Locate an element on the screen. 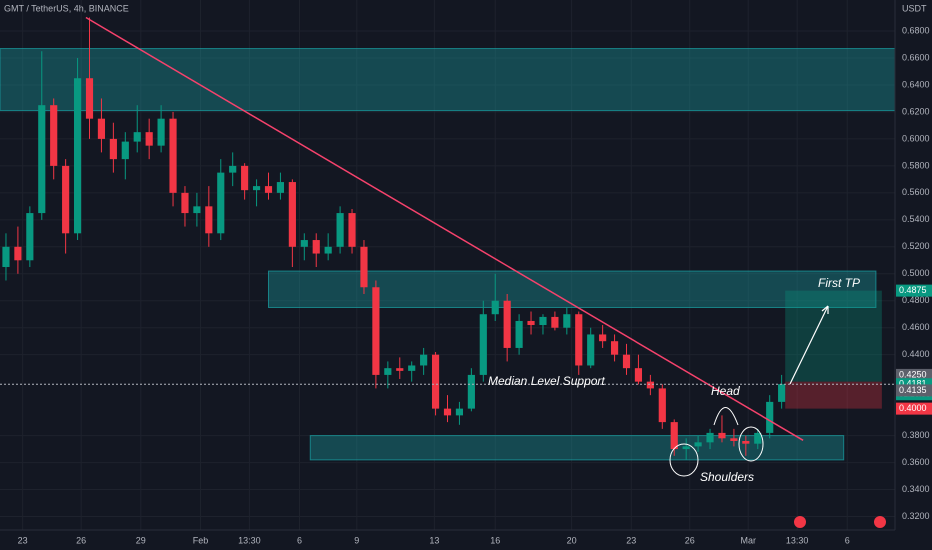  y-tick-label: 0.5400 is located at coordinates (916, 219).